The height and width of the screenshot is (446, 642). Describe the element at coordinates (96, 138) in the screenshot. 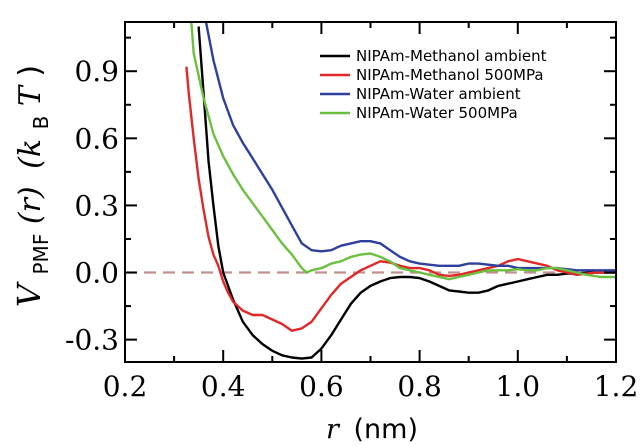

I see `y-tick-label: 0.6` at that location.